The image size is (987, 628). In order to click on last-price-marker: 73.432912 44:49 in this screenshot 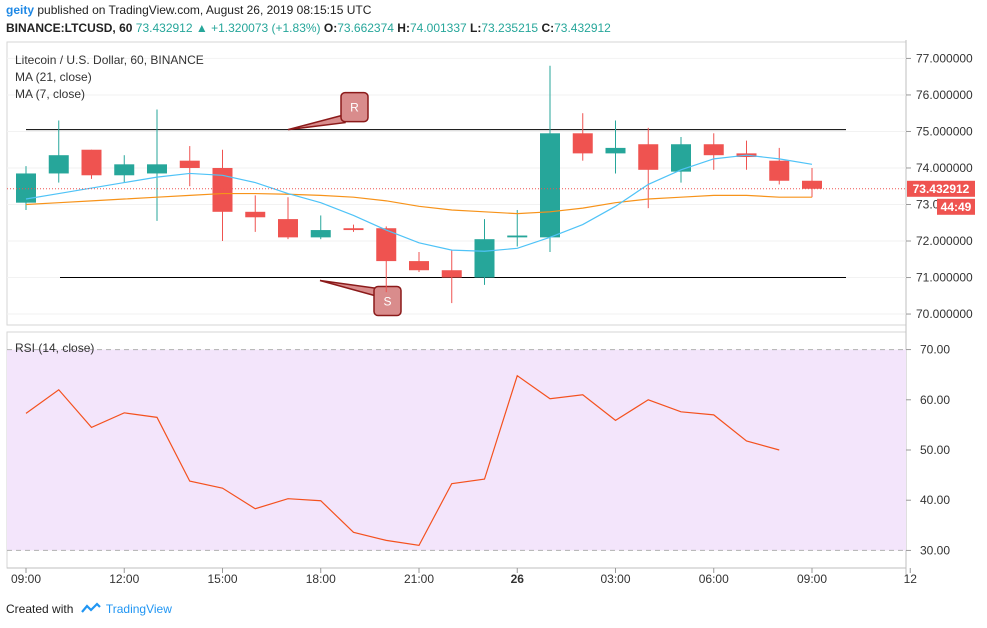, I will do `click(491, 197)`.